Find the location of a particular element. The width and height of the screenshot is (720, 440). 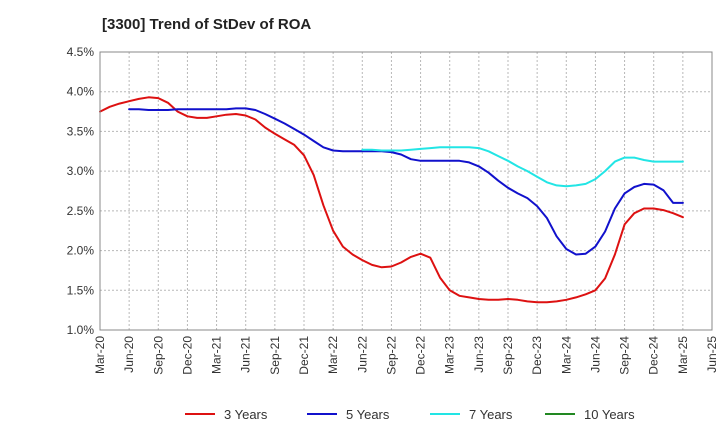

x-tick-label: Jun-25 is located at coordinates (712, 354).